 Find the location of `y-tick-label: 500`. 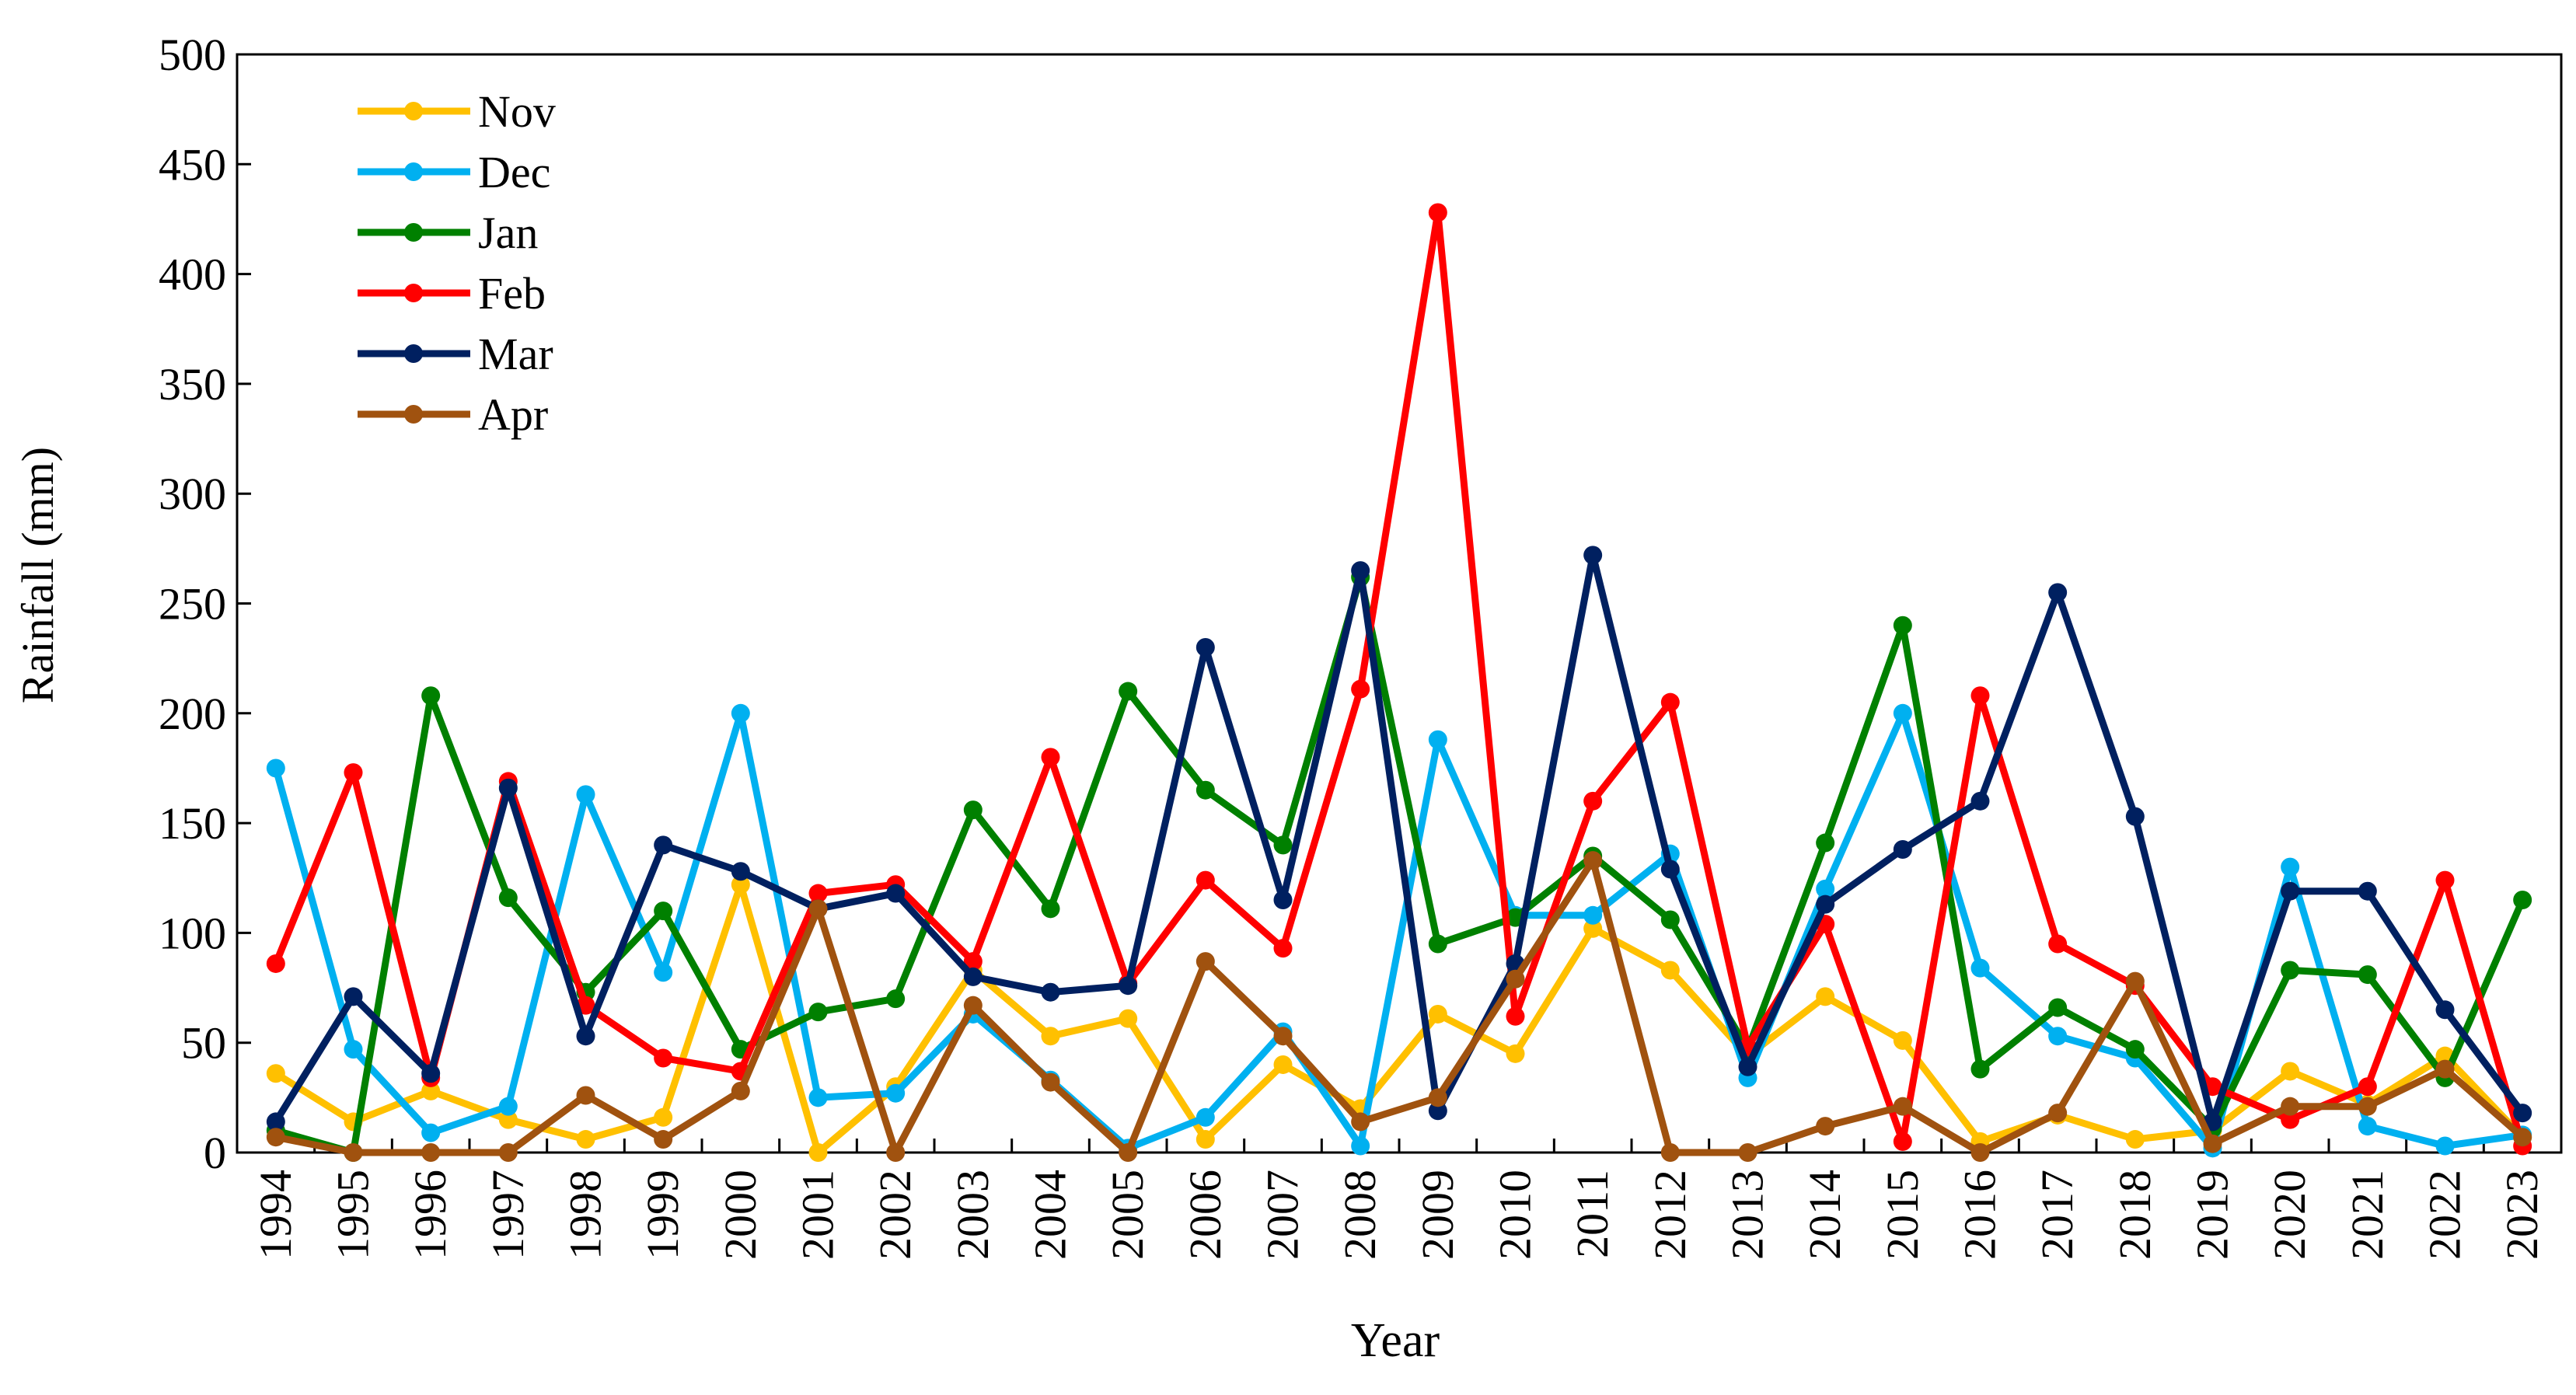

y-tick-label: 500 is located at coordinates (193, 55).